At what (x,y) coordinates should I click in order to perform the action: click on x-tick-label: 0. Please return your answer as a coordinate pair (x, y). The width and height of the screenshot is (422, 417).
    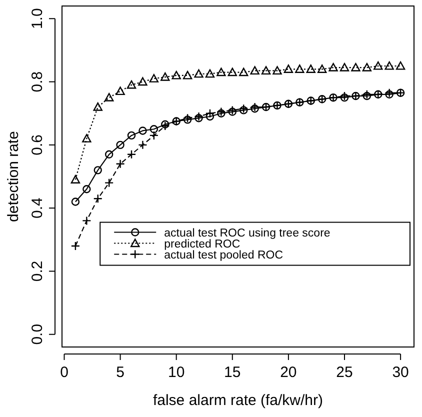
    Looking at the image, I should click on (64, 372).